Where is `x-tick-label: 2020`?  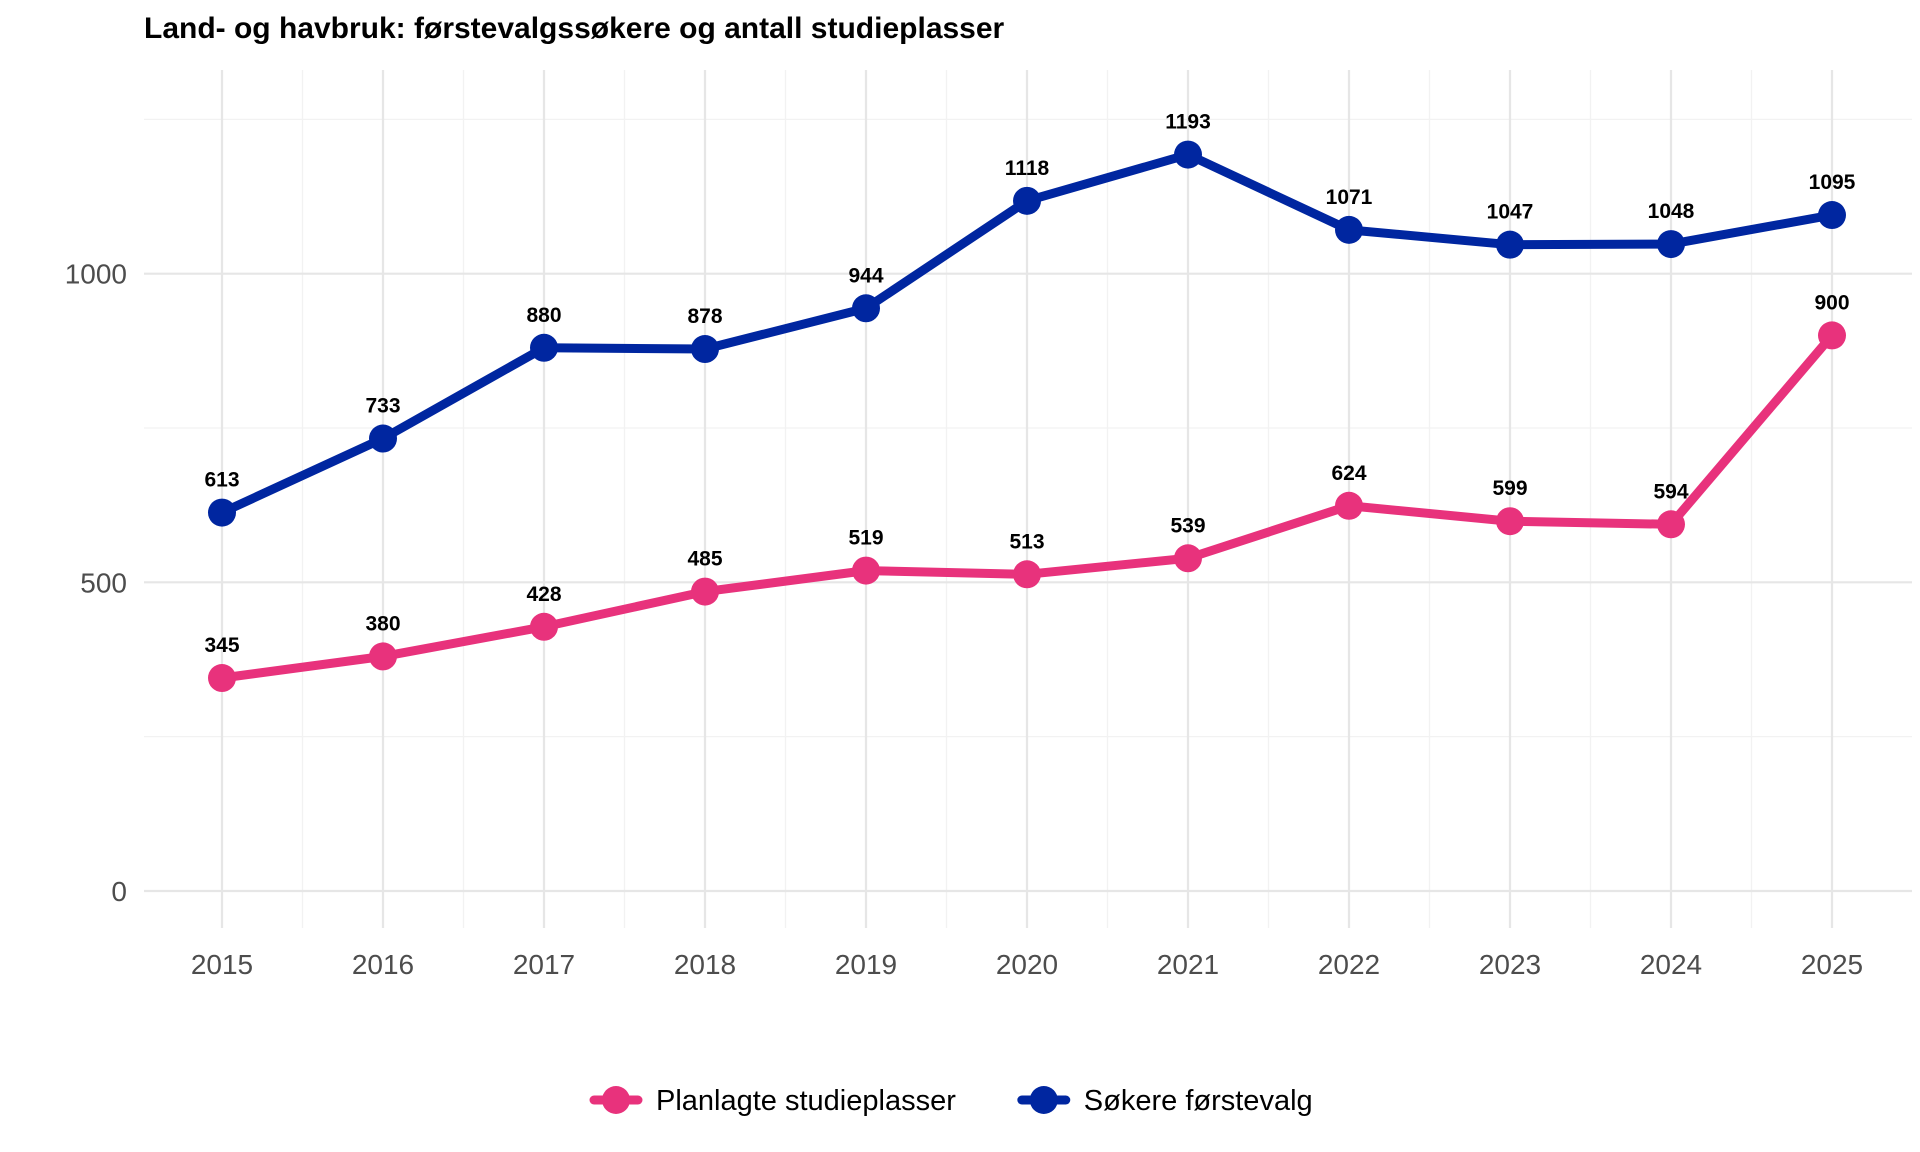 x-tick-label: 2020 is located at coordinates (1027, 964).